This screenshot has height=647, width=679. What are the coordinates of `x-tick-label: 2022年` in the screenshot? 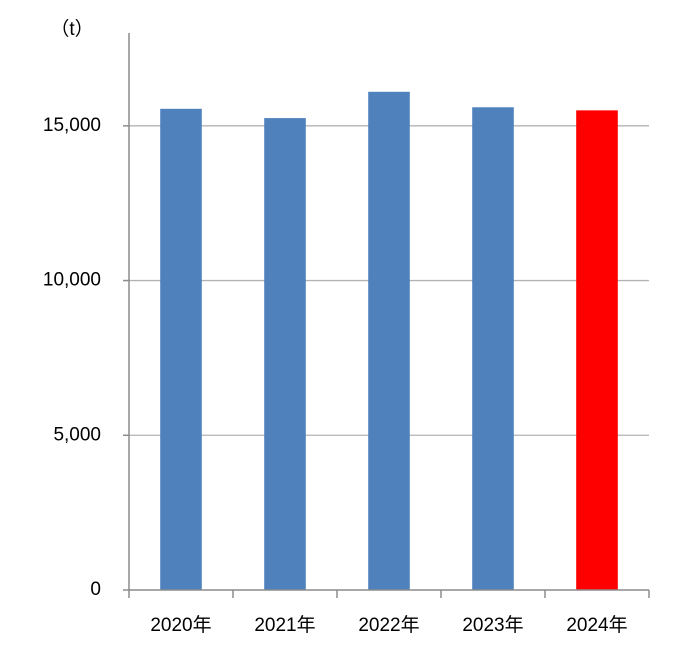 It's located at (388, 625).